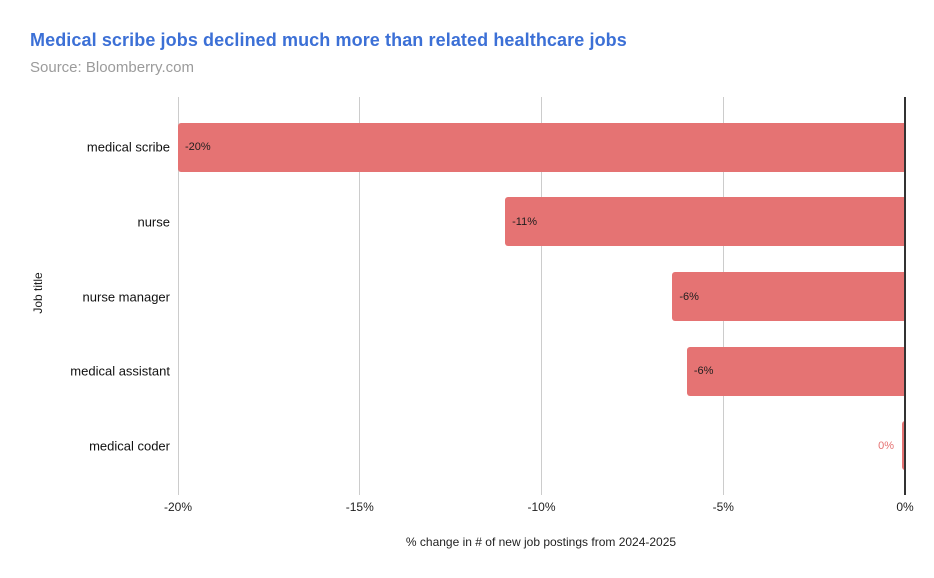 The image size is (934, 578). I want to click on x-tick-label: 0%, so click(905, 507).